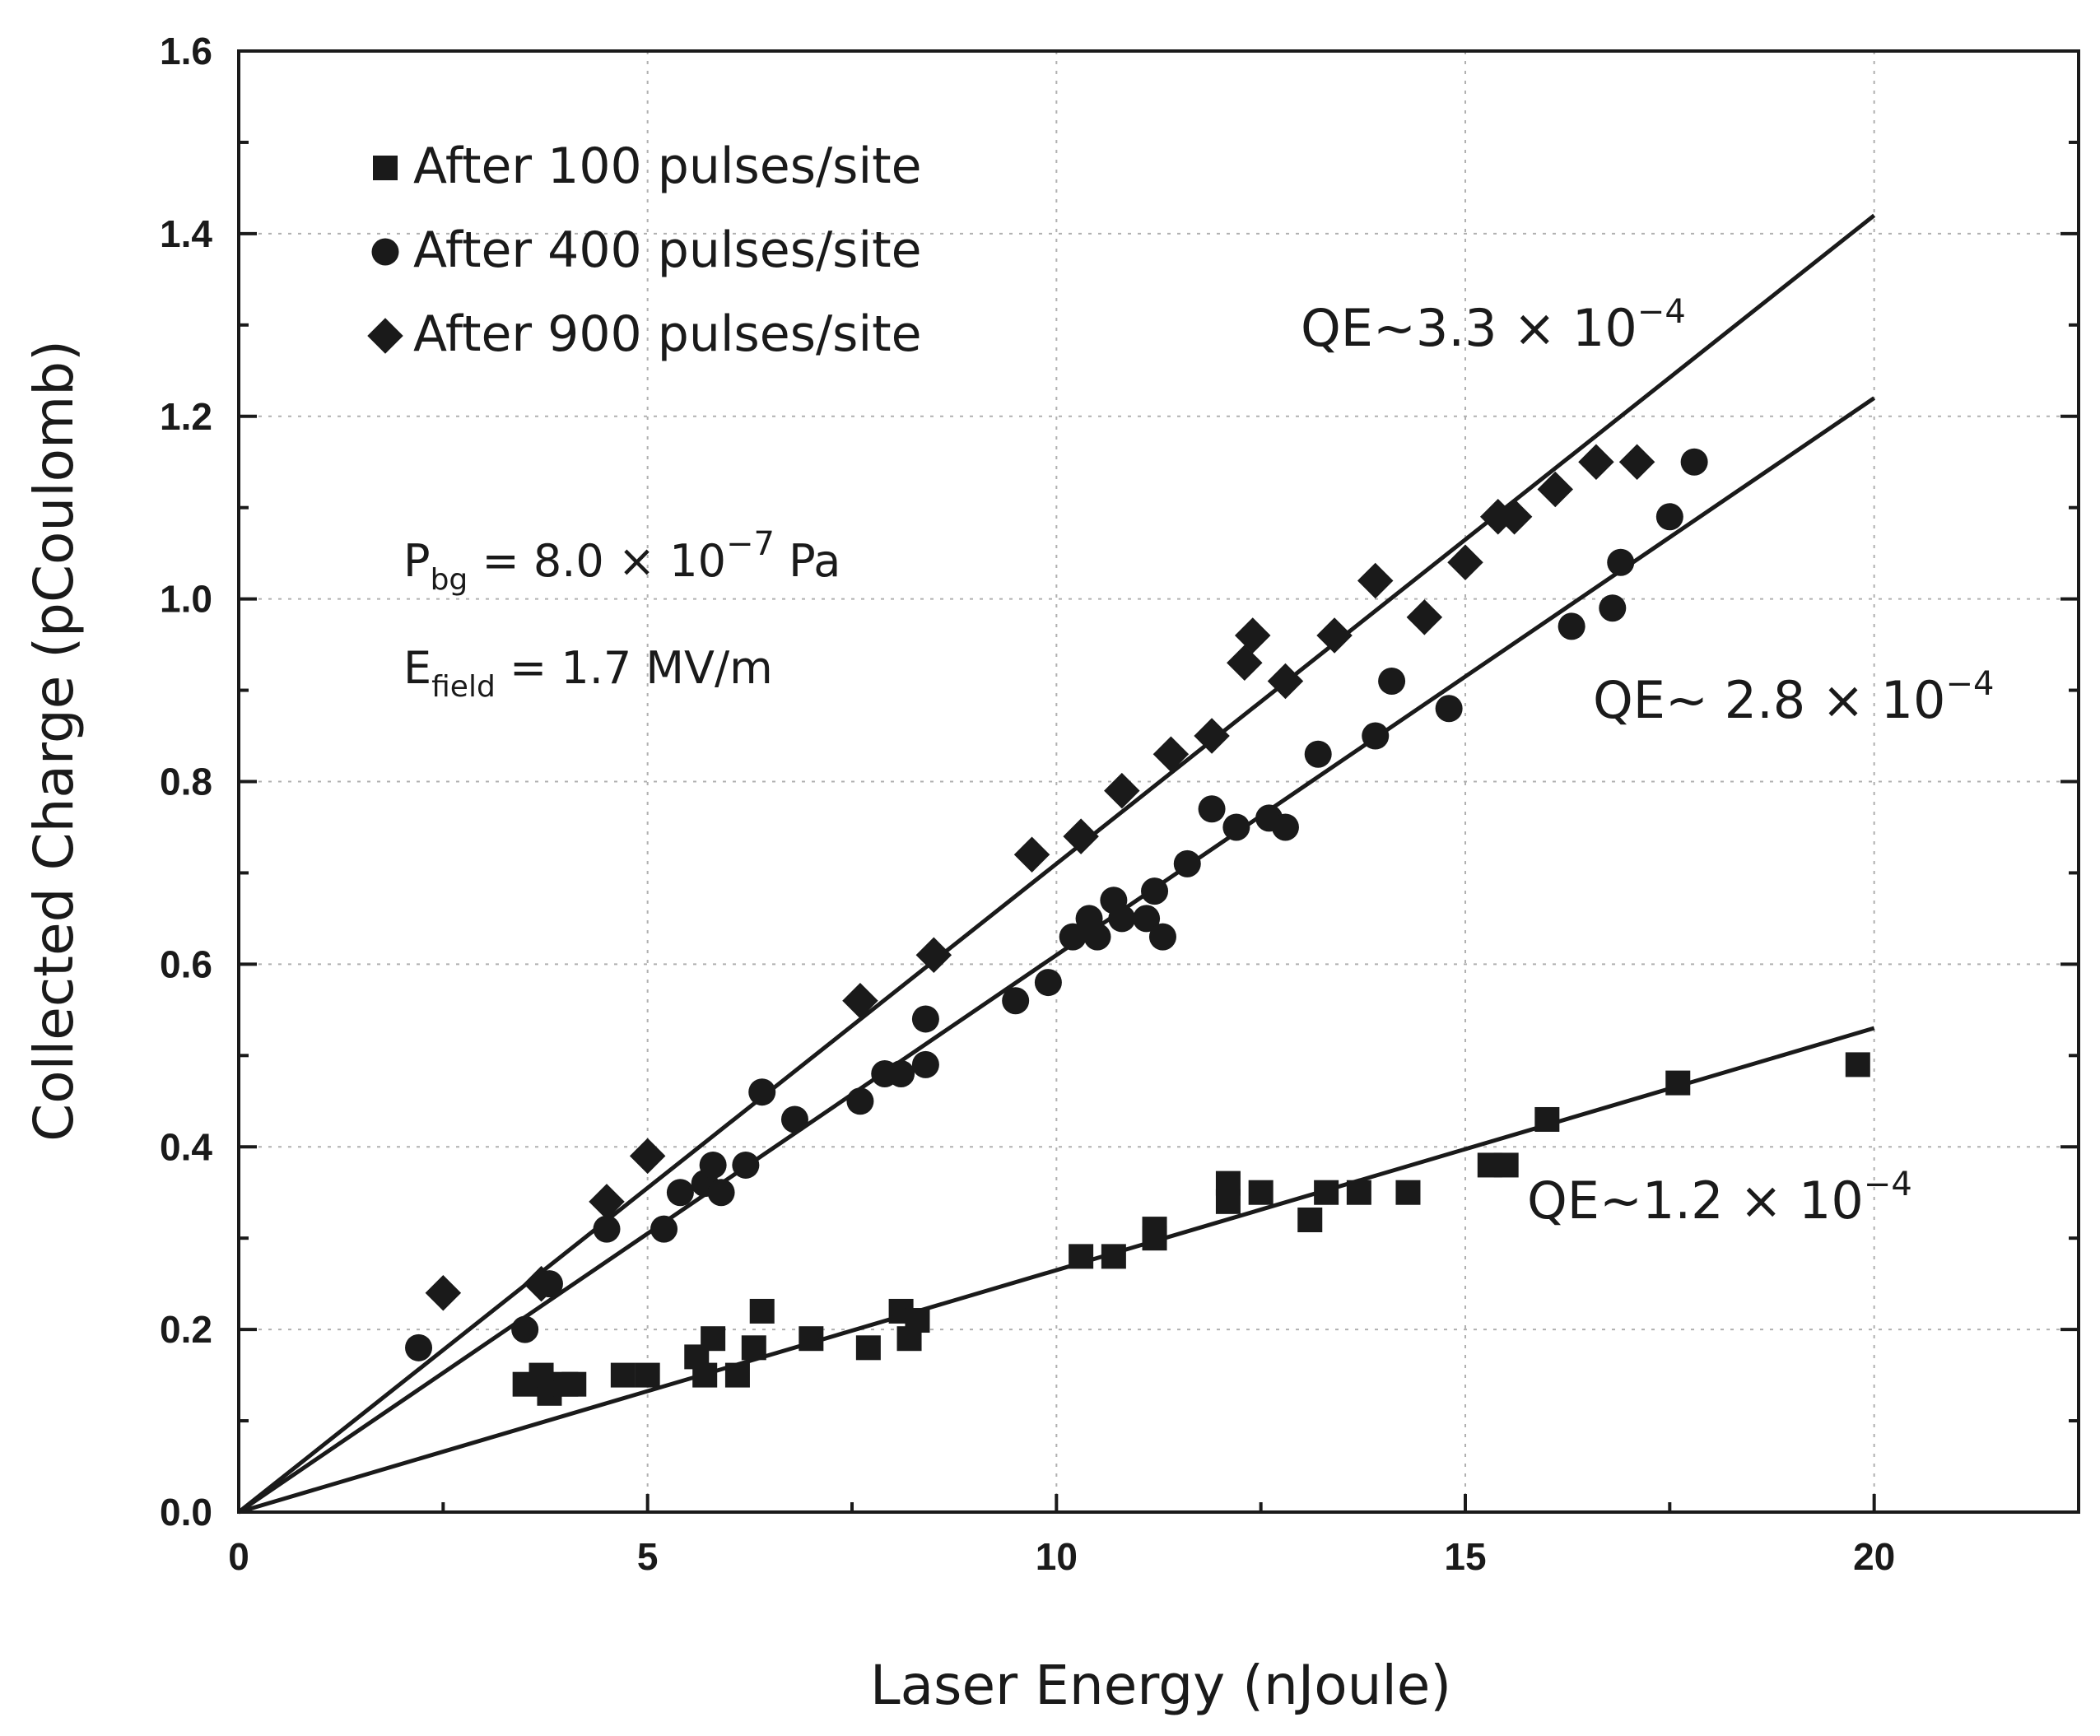 Image resolution: width=2100 pixels, height=1736 pixels. Describe the element at coordinates (807, 561) in the screenshot. I see `parameter-unit: Pa` at that location.